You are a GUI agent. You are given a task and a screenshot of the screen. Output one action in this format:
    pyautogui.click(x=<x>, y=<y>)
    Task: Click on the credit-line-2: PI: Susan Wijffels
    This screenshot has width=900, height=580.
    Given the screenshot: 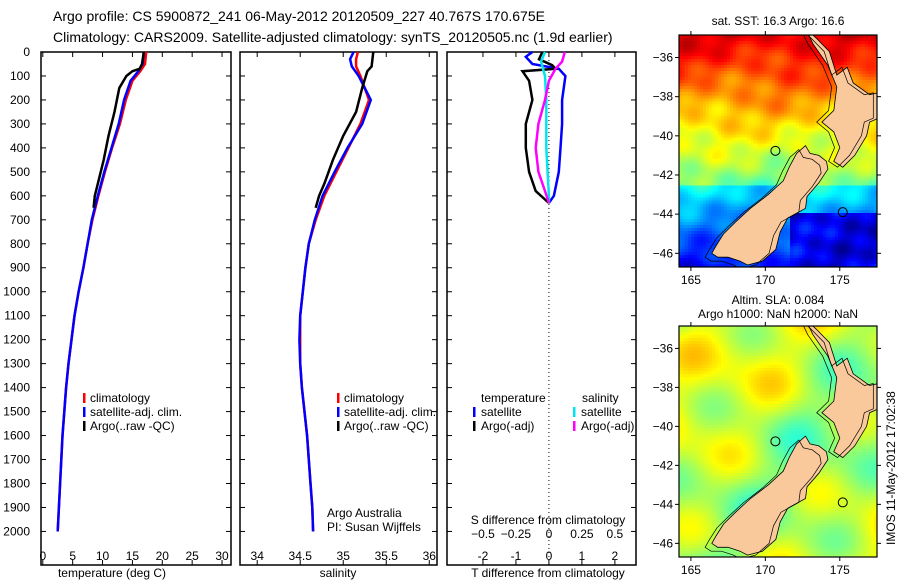 What is the action you would take?
    pyautogui.click(x=374, y=527)
    